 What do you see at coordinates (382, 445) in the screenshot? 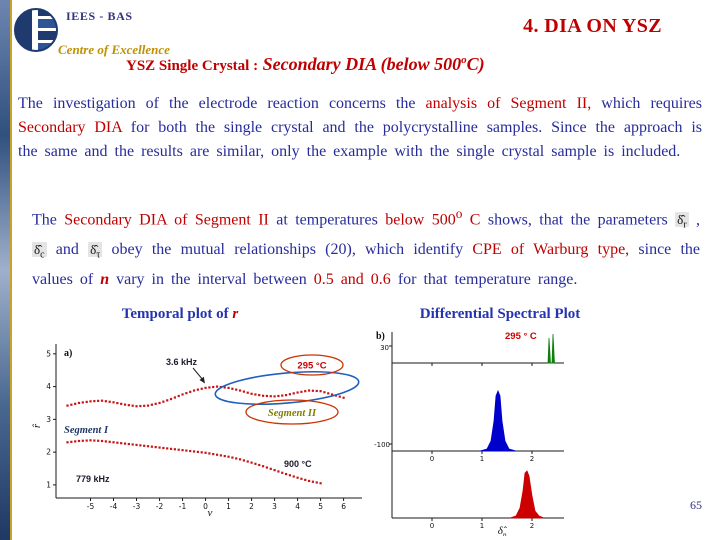
I see `chart2-y-tick-mid: -100` at bounding box center [382, 445].